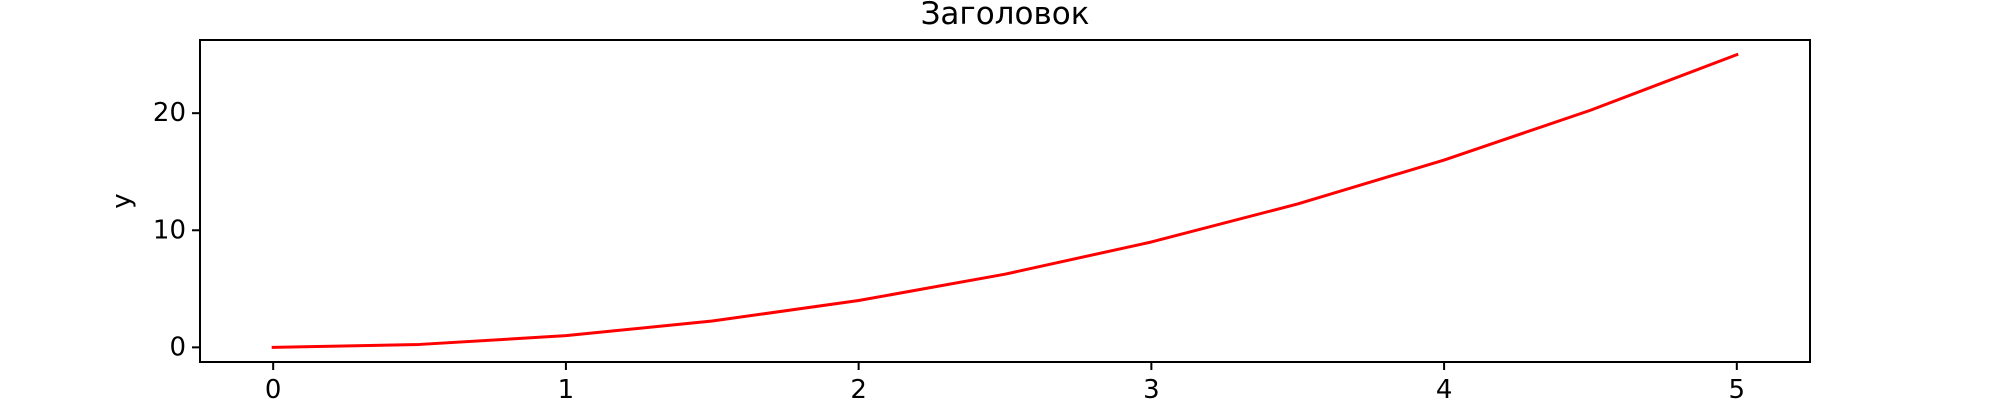 Image resolution: width=2000 pixels, height=400 pixels. What do you see at coordinates (566, 387) in the screenshot?
I see `x-tick-label: 1` at bounding box center [566, 387].